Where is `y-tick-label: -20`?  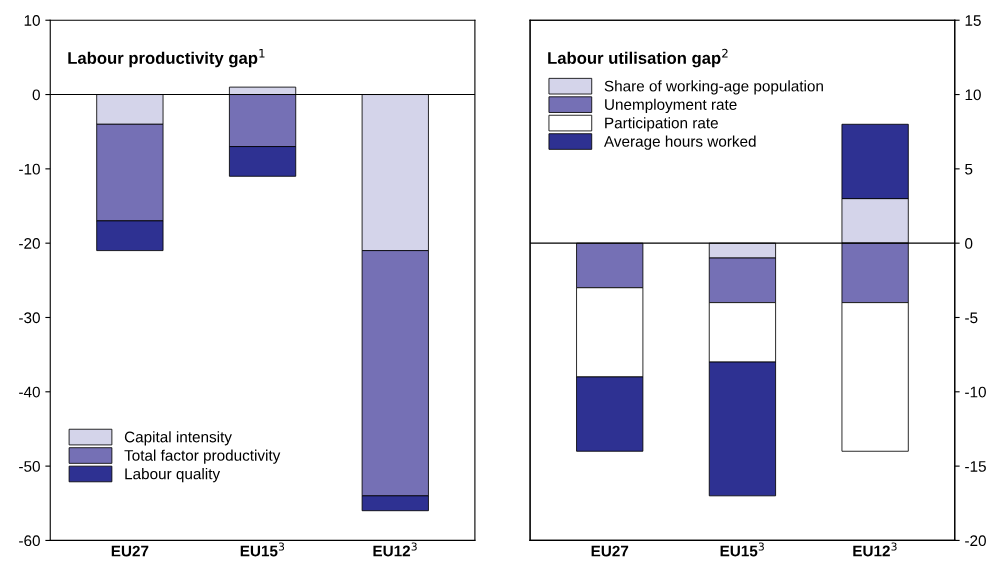
y-tick-label: -20 is located at coordinates (29, 243).